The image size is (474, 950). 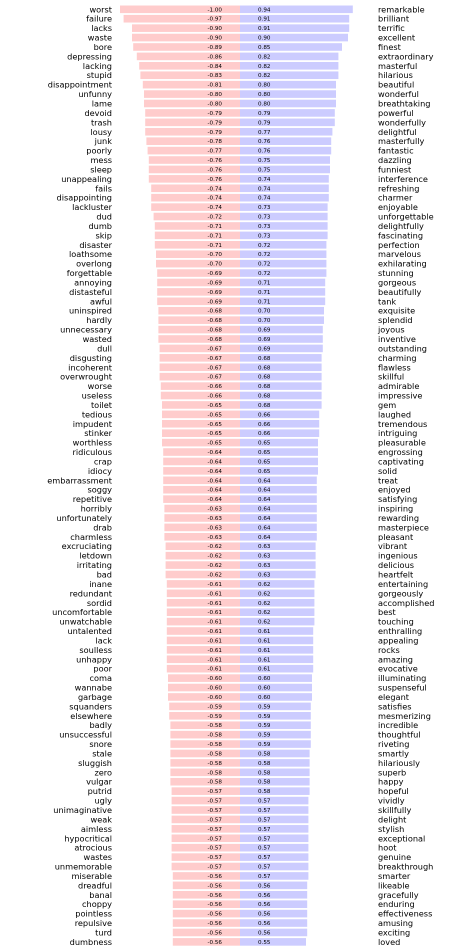 I want to click on negative-value-label: -0.58, so click(x=215, y=726).